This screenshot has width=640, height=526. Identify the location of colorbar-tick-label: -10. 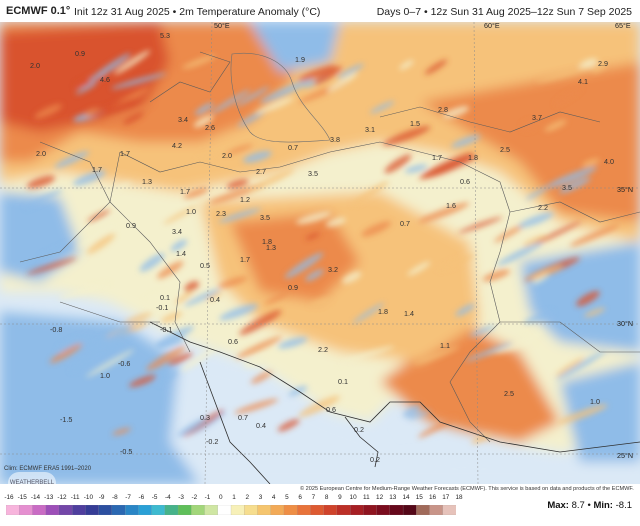
(88, 497).